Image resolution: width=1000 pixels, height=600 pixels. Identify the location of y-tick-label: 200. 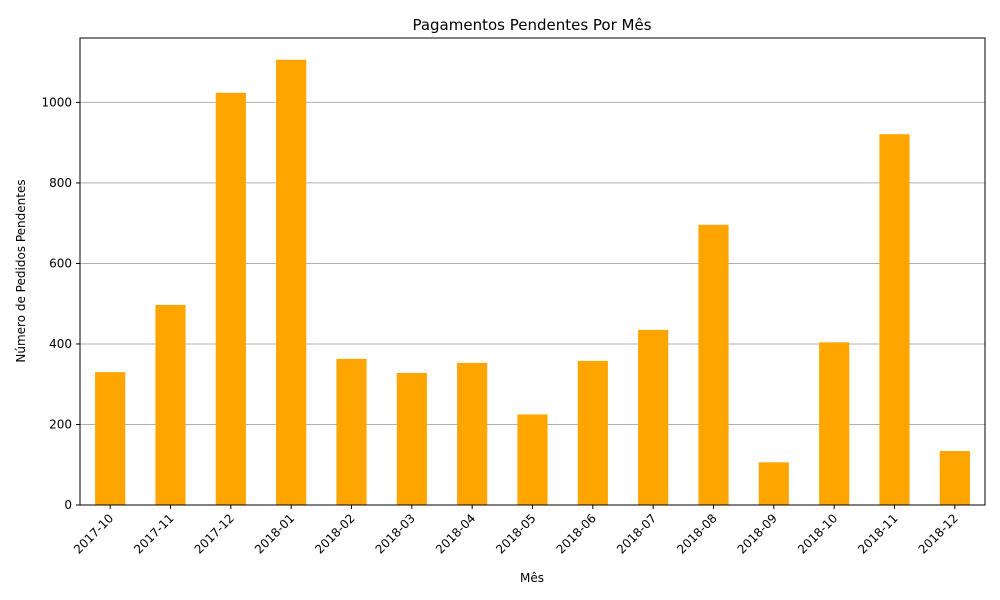
(60, 424).